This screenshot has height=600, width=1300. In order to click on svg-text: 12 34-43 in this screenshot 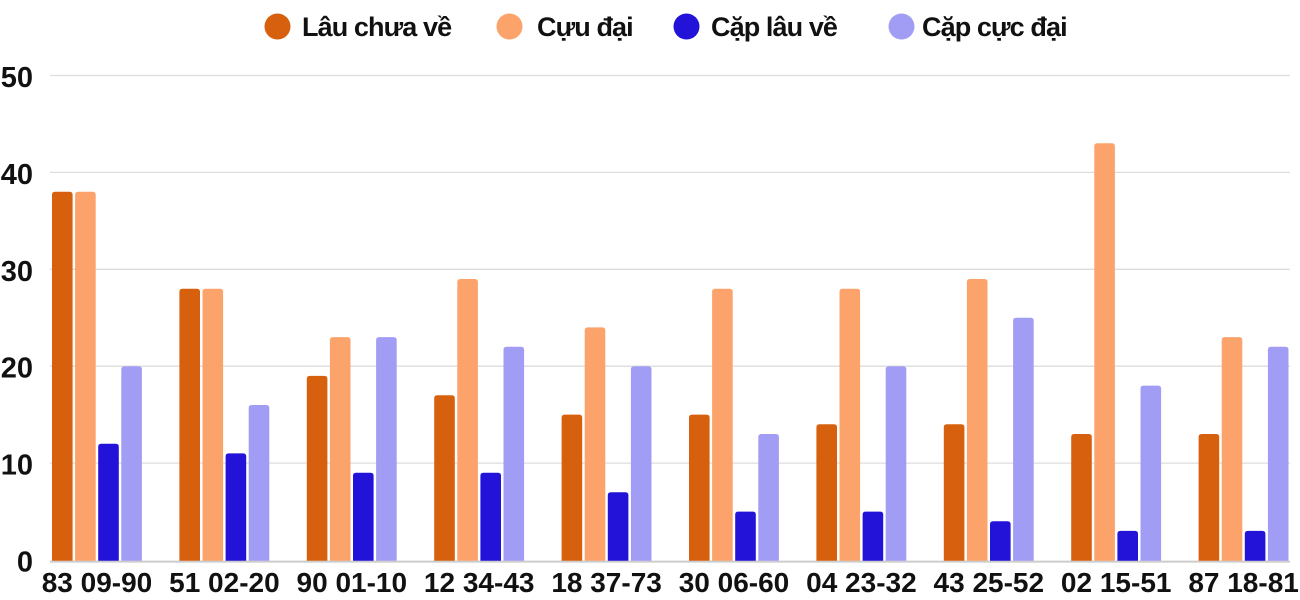, I will do `click(479, 582)`.